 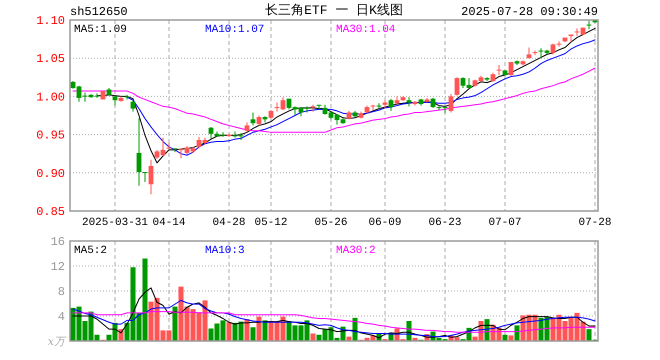 I want to click on y-tick-label: 8, so click(x=61, y=292).